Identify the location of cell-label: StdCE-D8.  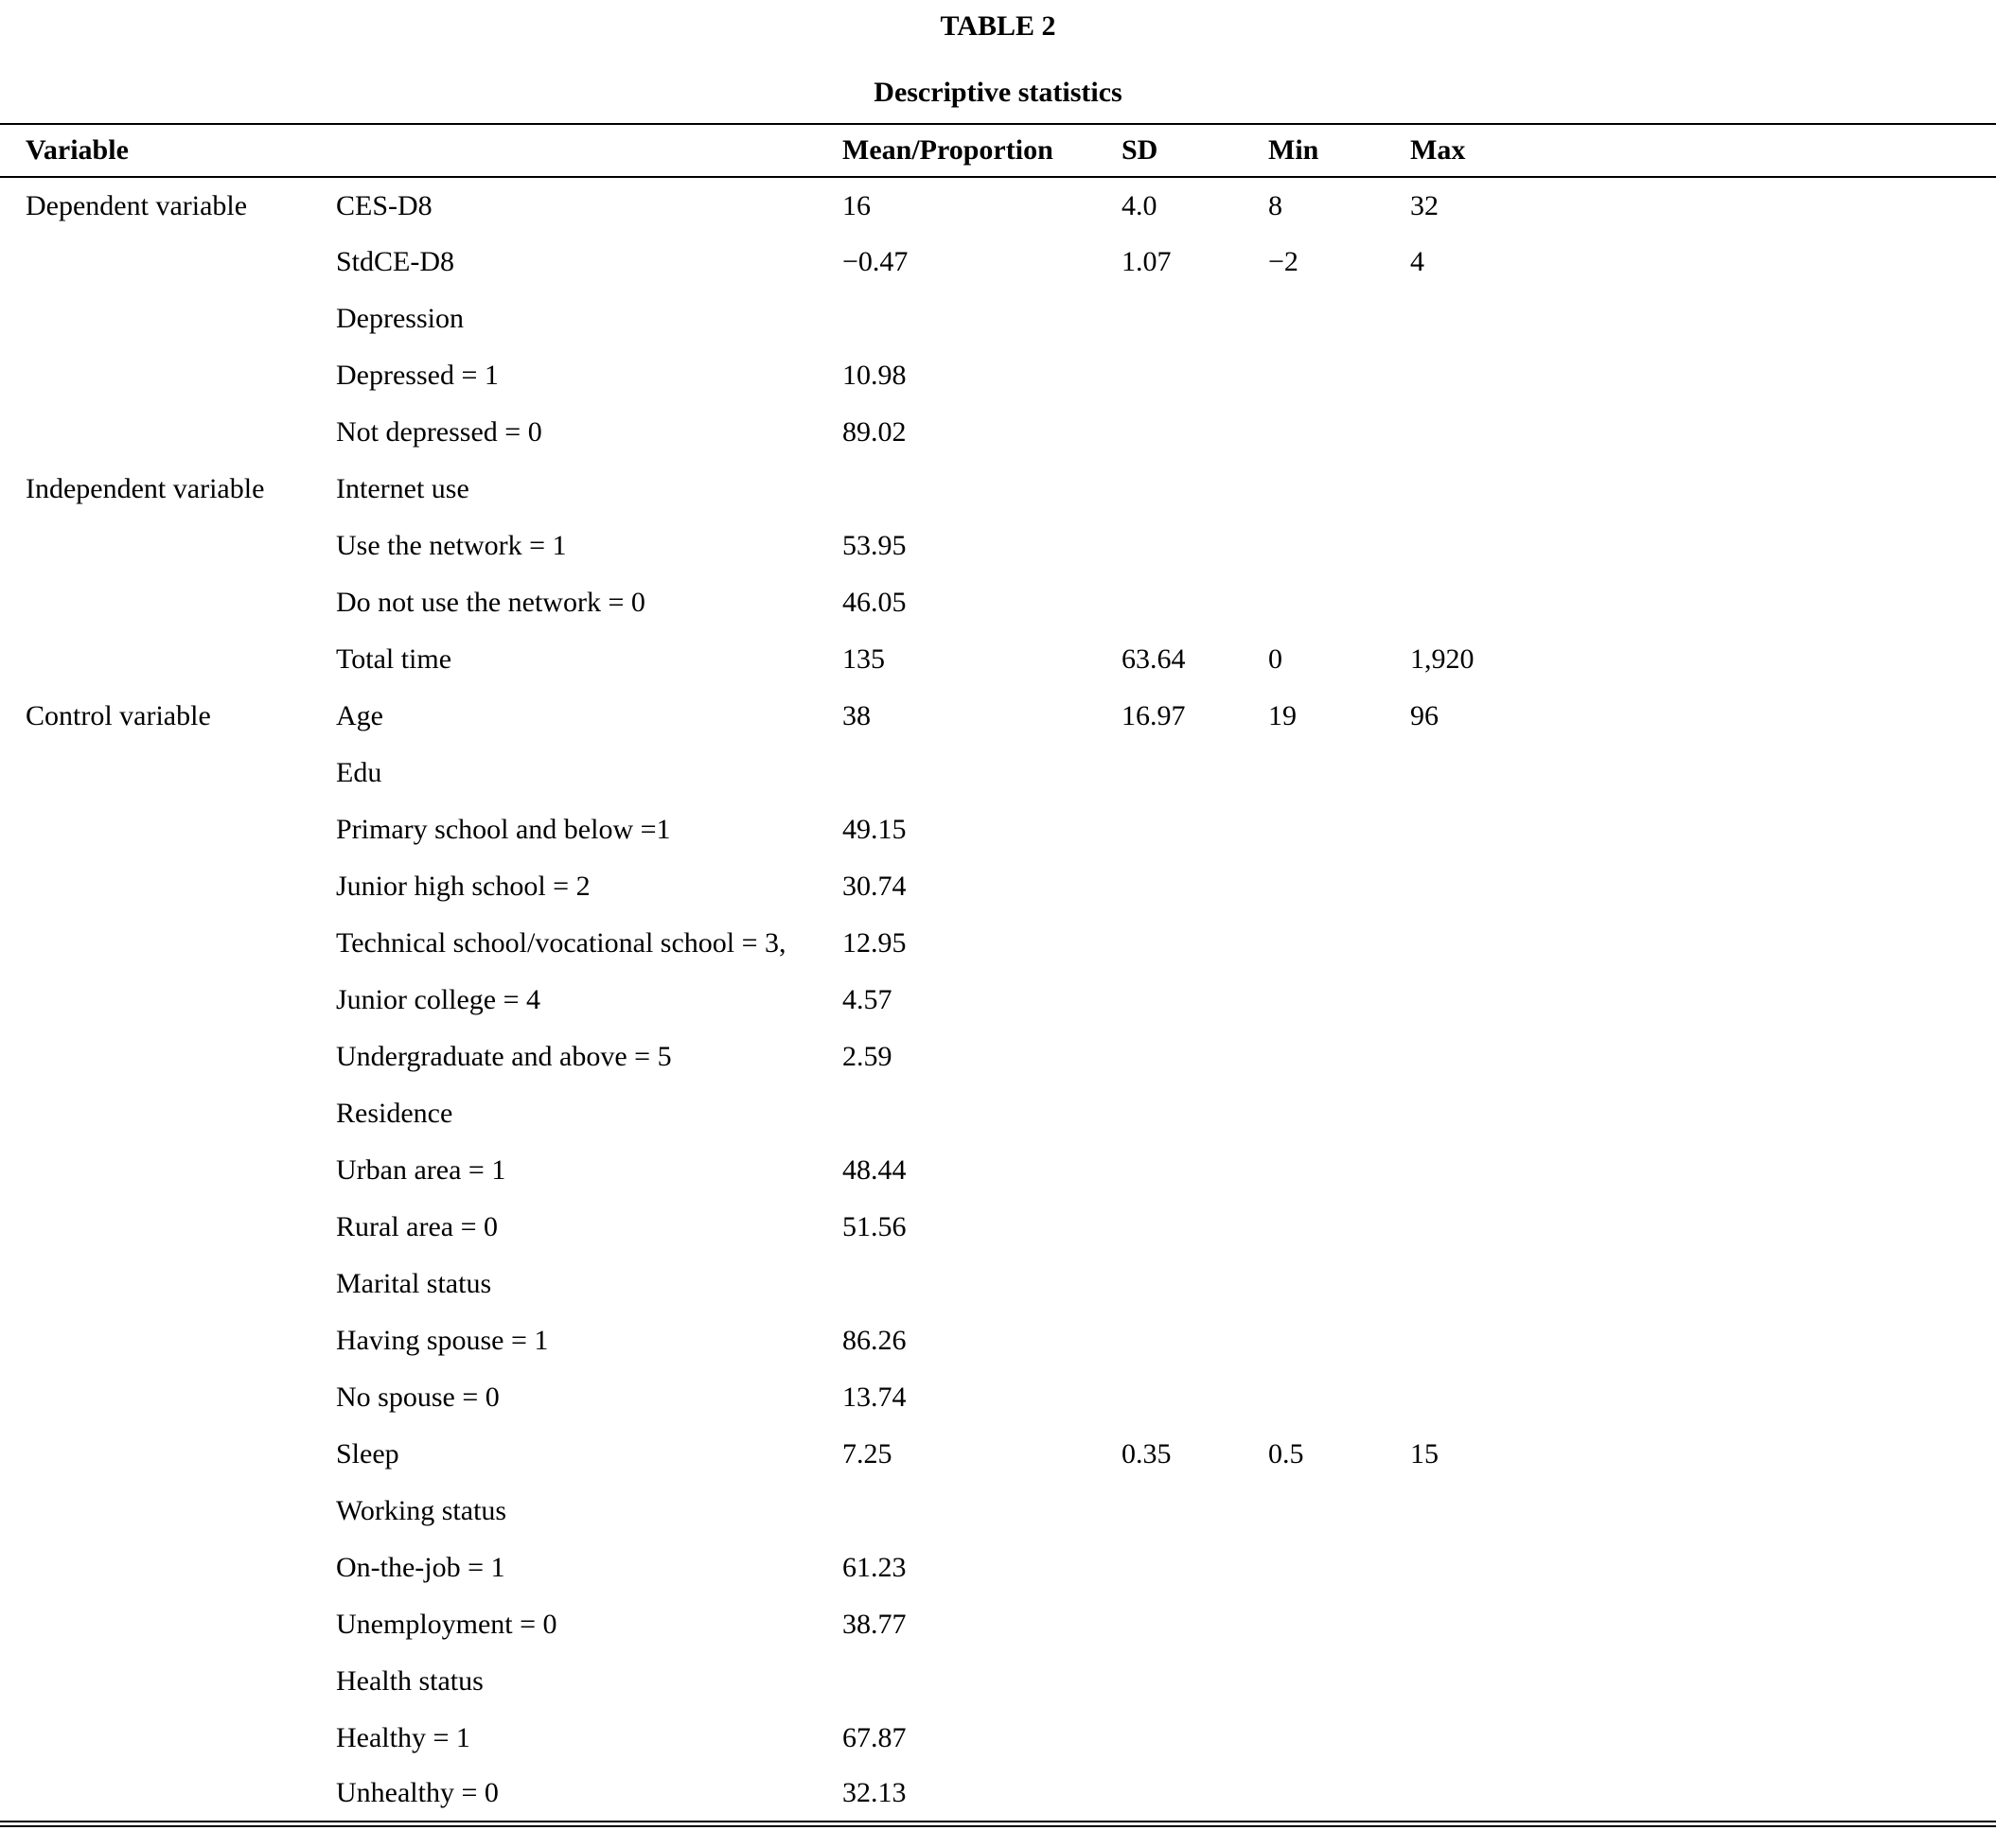
(395, 261).